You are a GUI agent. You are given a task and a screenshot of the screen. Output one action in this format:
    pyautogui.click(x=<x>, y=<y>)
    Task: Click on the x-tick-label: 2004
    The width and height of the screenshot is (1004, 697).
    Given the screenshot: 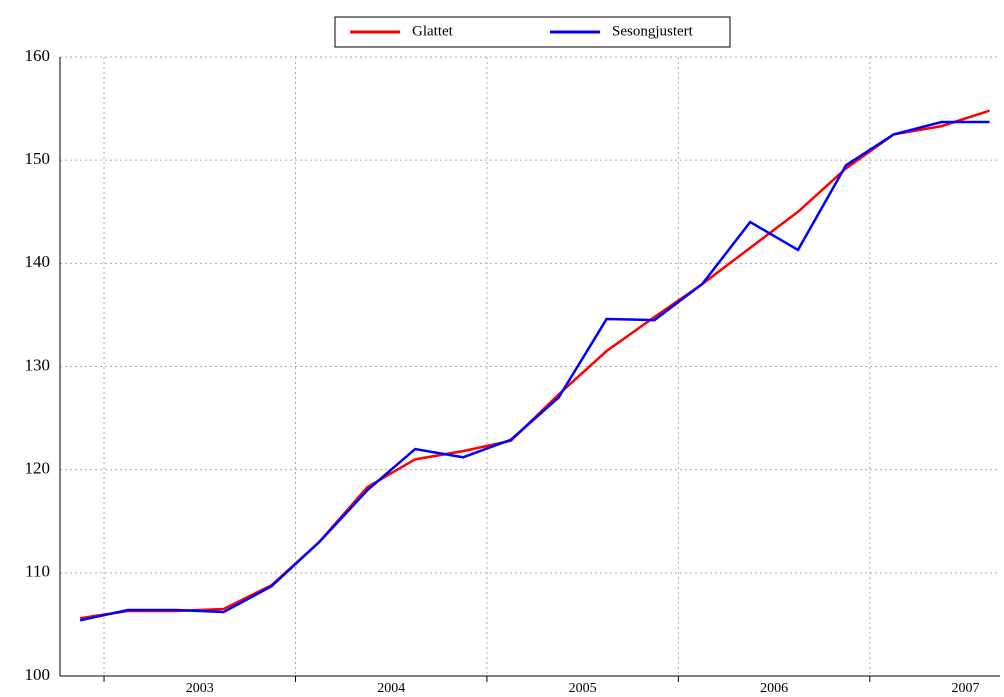 What is the action you would take?
    pyautogui.click(x=391, y=688)
    